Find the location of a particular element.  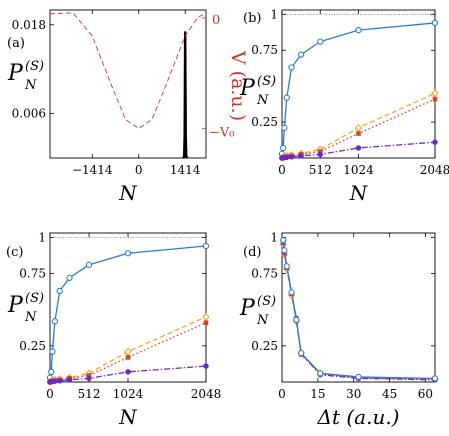

x-tick-label: 1414 is located at coordinates (185, 170).